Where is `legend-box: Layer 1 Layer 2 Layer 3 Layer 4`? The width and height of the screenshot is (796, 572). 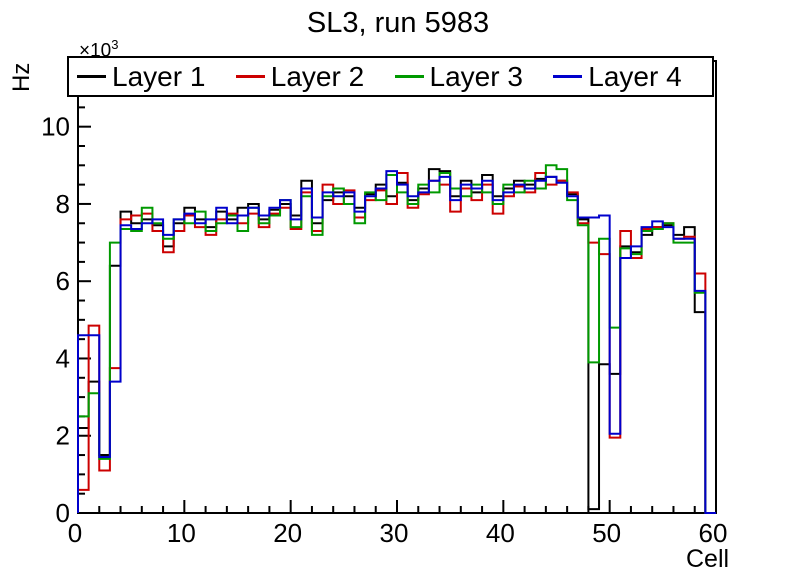
legend-box: Layer 1 Layer 2 Layer 3 Layer 4 is located at coordinates (390, 76).